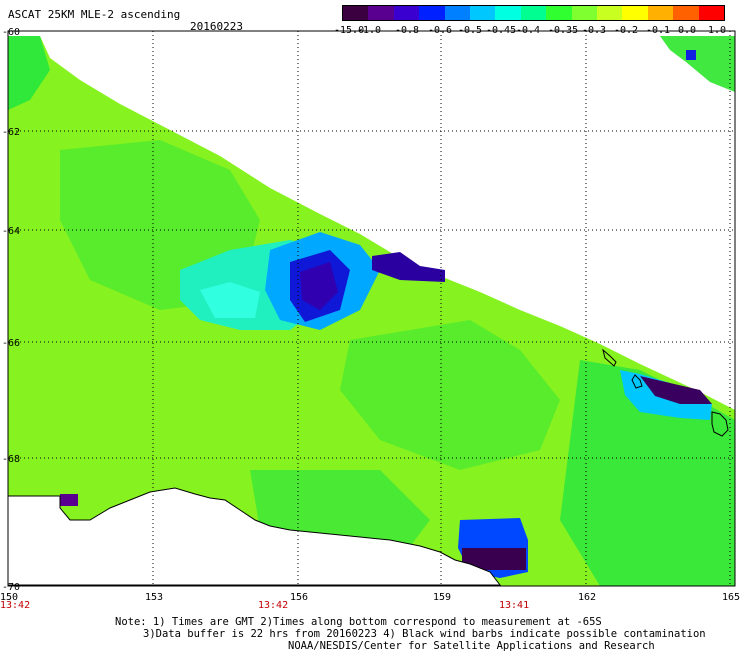 This screenshot has width=740, height=652. I want to click on latitude-label: -64, so click(11, 231).